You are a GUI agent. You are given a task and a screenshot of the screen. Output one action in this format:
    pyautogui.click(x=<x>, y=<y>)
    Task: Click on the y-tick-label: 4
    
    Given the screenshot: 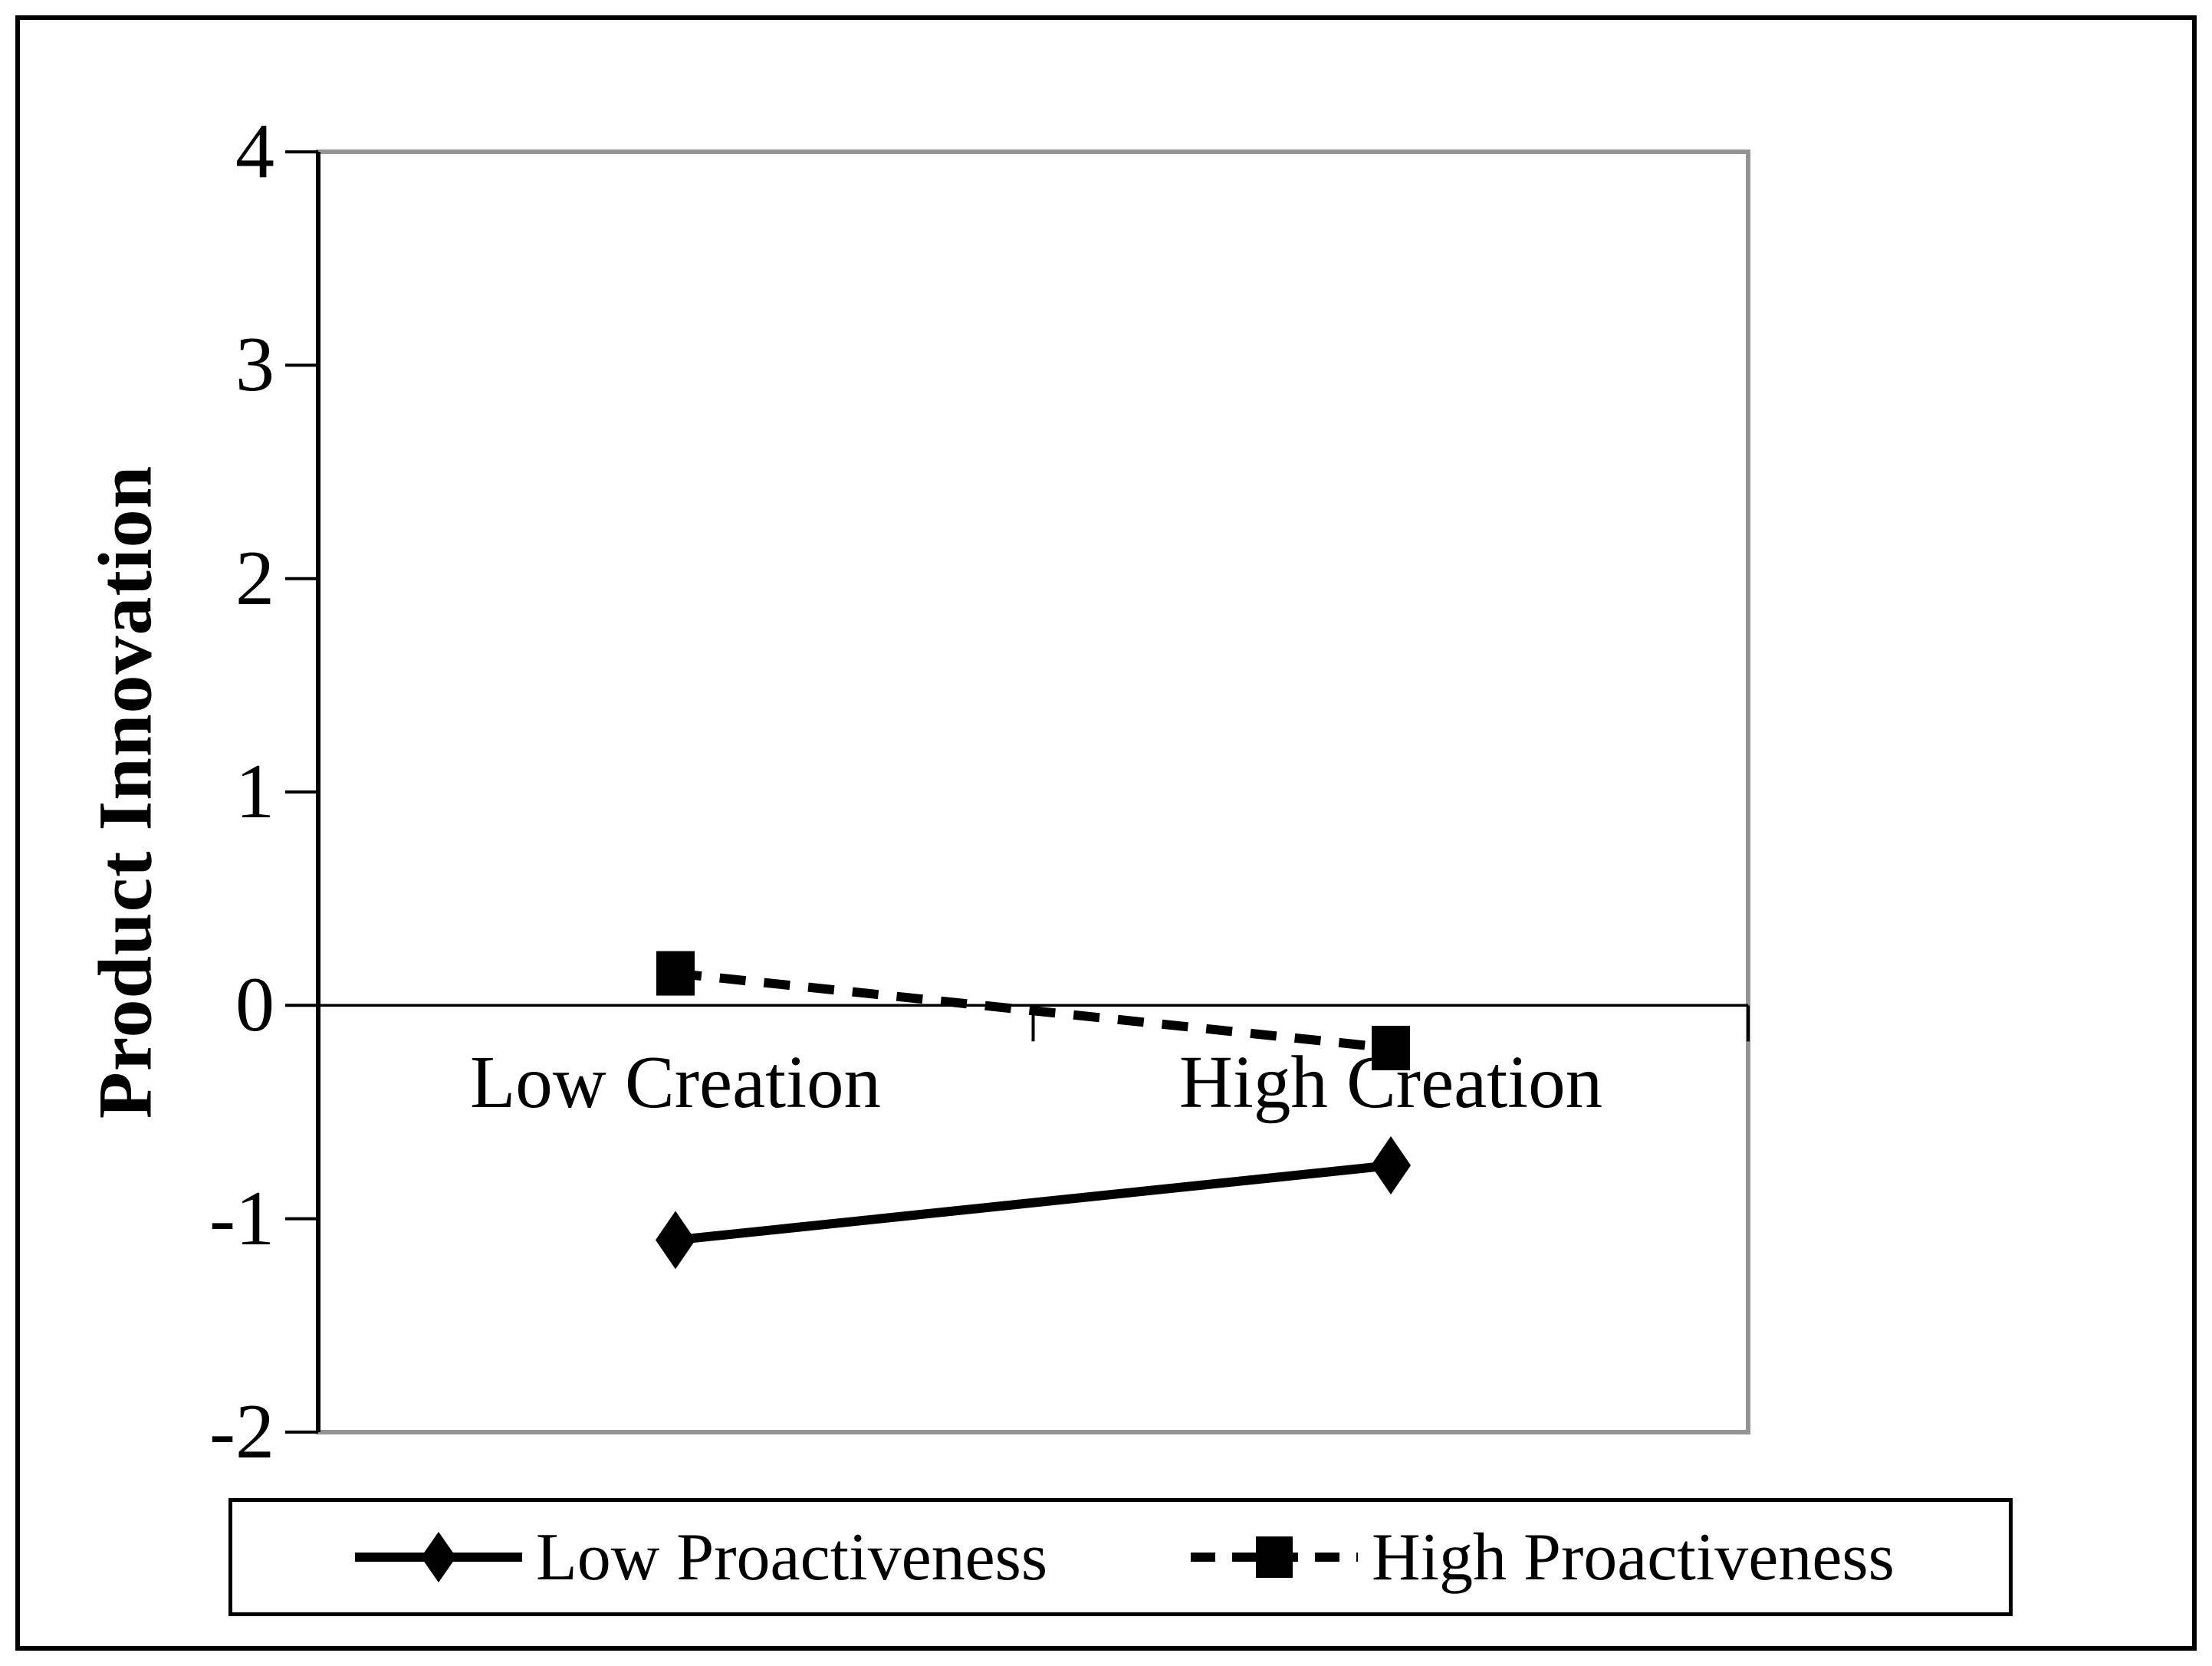 What is the action you would take?
    pyautogui.click(x=254, y=152)
    